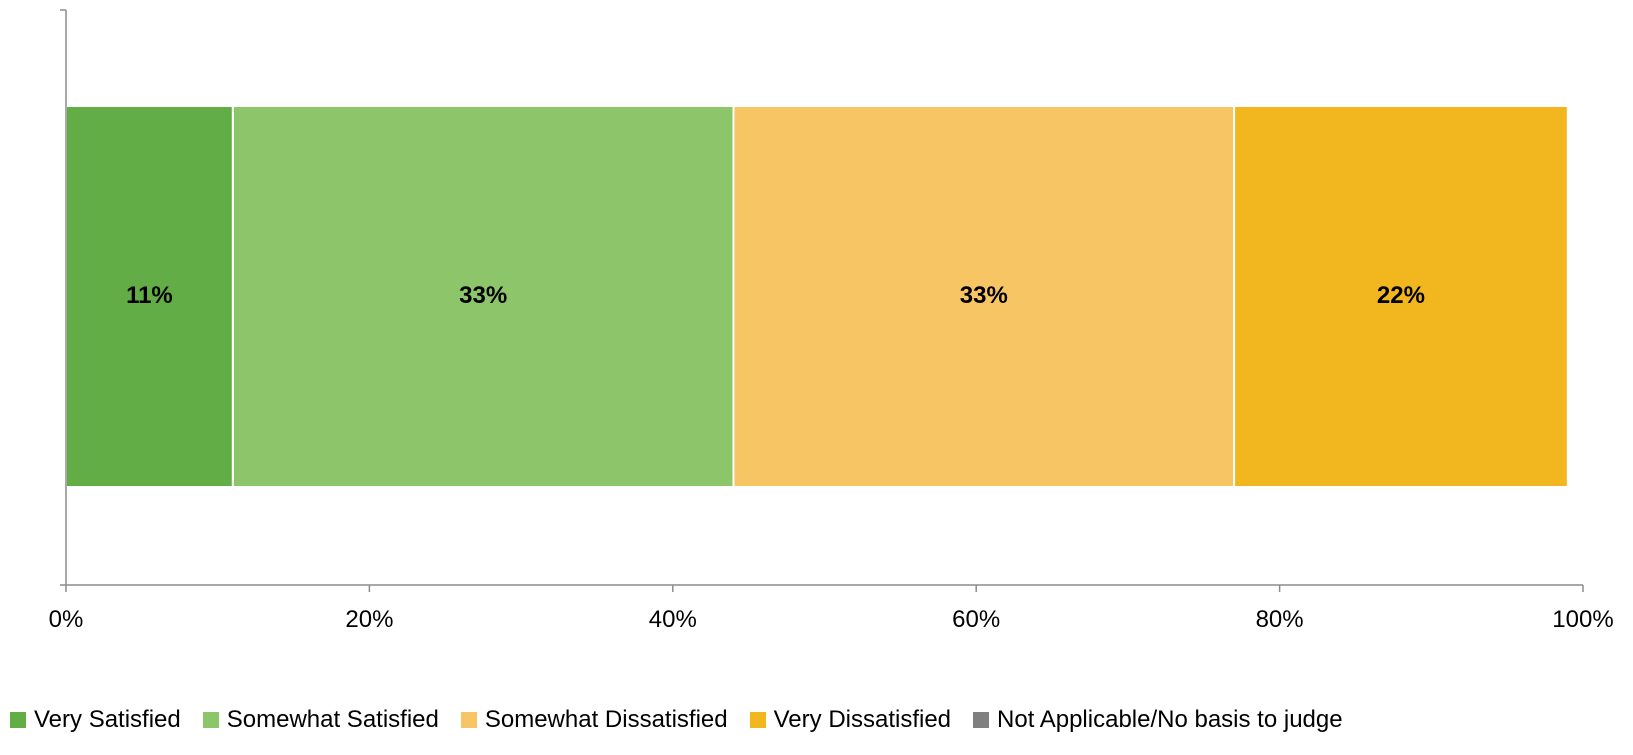 The width and height of the screenshot is (1633, 755). Describe the element at coordinates (1280, 619) in the screenshot. I see `x-tick-label-4: 80%` at that location.